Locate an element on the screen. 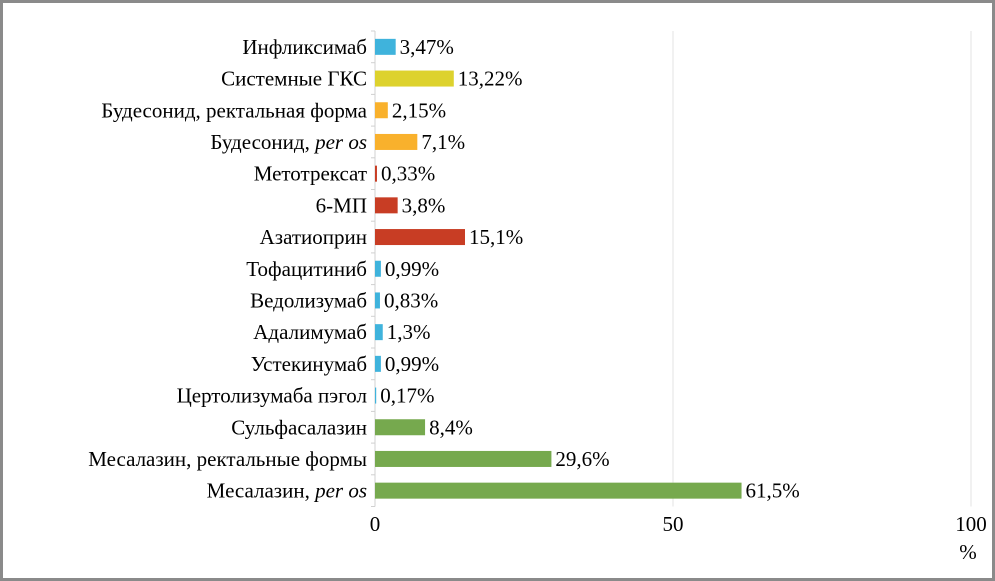 The width and height of the screenshot is (995, 581). category-label: Азатиоприн is located at coordinates (313, 237).